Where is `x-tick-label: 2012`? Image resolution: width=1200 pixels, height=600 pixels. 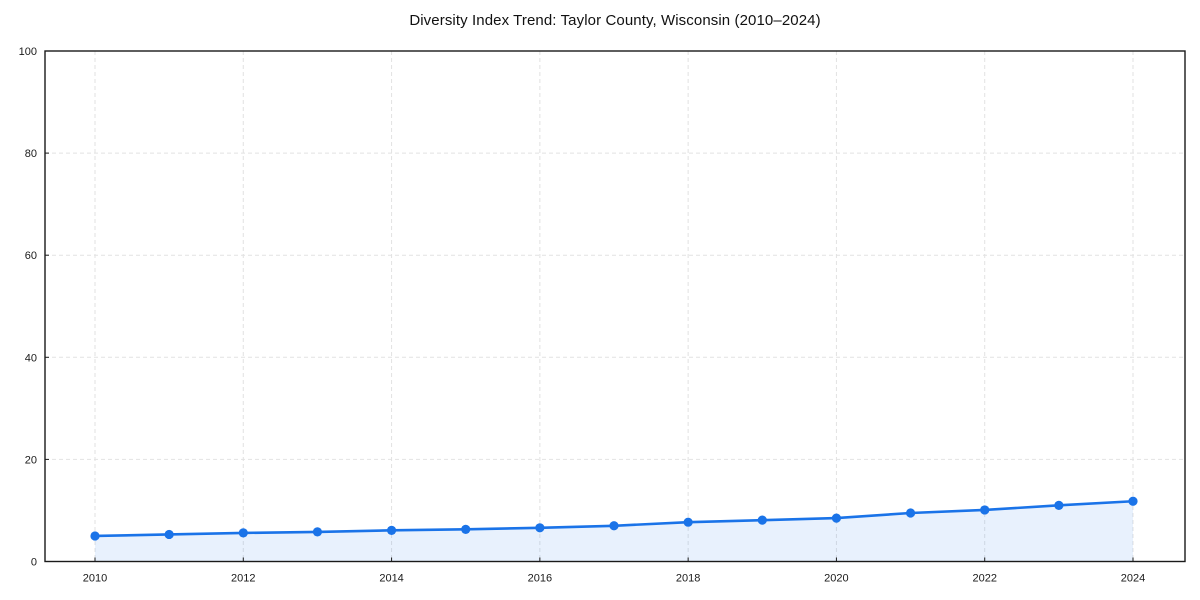 x-tick-label: 2012 is located at coordinates (243, 579).